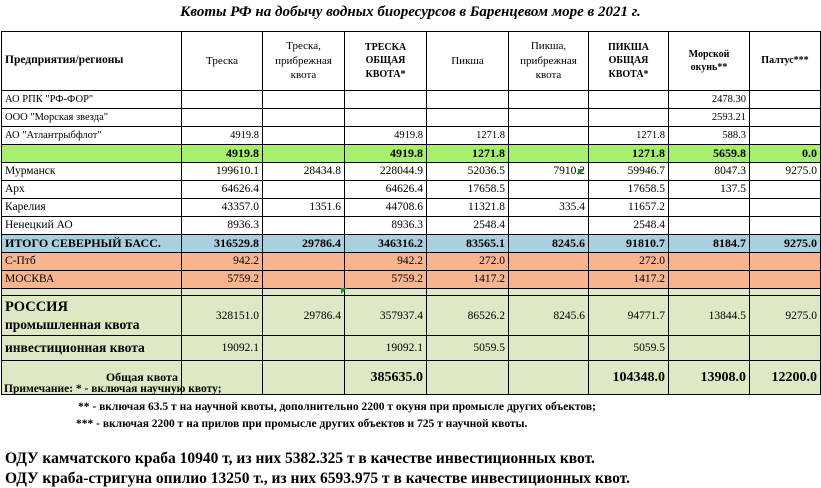 Image resolution: width=821 pixels, height=488 pixels. What do you see at coordinates (91, 61) in the screenshot?
I see `column-header: Предприятия/регионы` at bounding box center [91, 61].